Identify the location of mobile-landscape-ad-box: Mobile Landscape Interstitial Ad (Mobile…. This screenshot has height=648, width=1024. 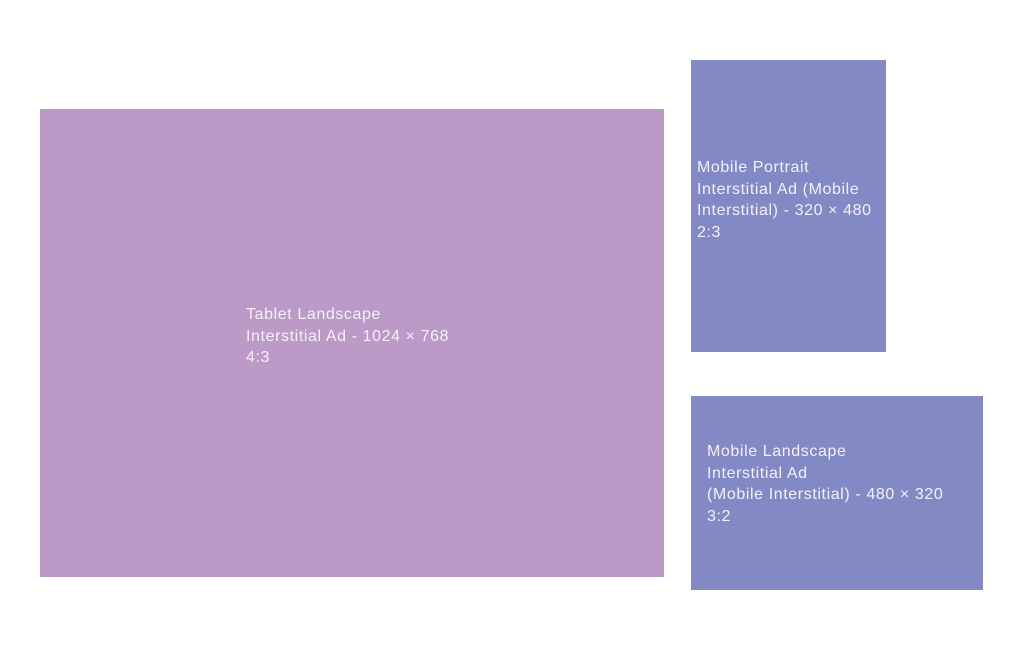
(837, 493).